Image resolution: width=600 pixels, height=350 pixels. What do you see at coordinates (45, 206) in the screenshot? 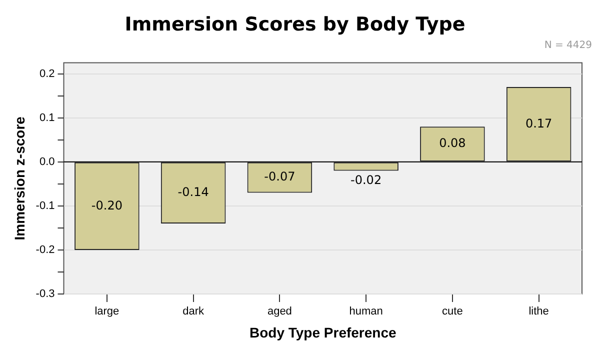
I see `y-tick-label: -0.1` at bounding box center [45, 206].